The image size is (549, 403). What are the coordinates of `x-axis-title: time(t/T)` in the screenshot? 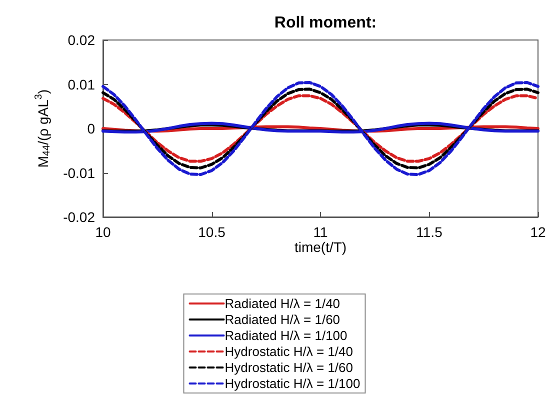 It's located at (320, 246).